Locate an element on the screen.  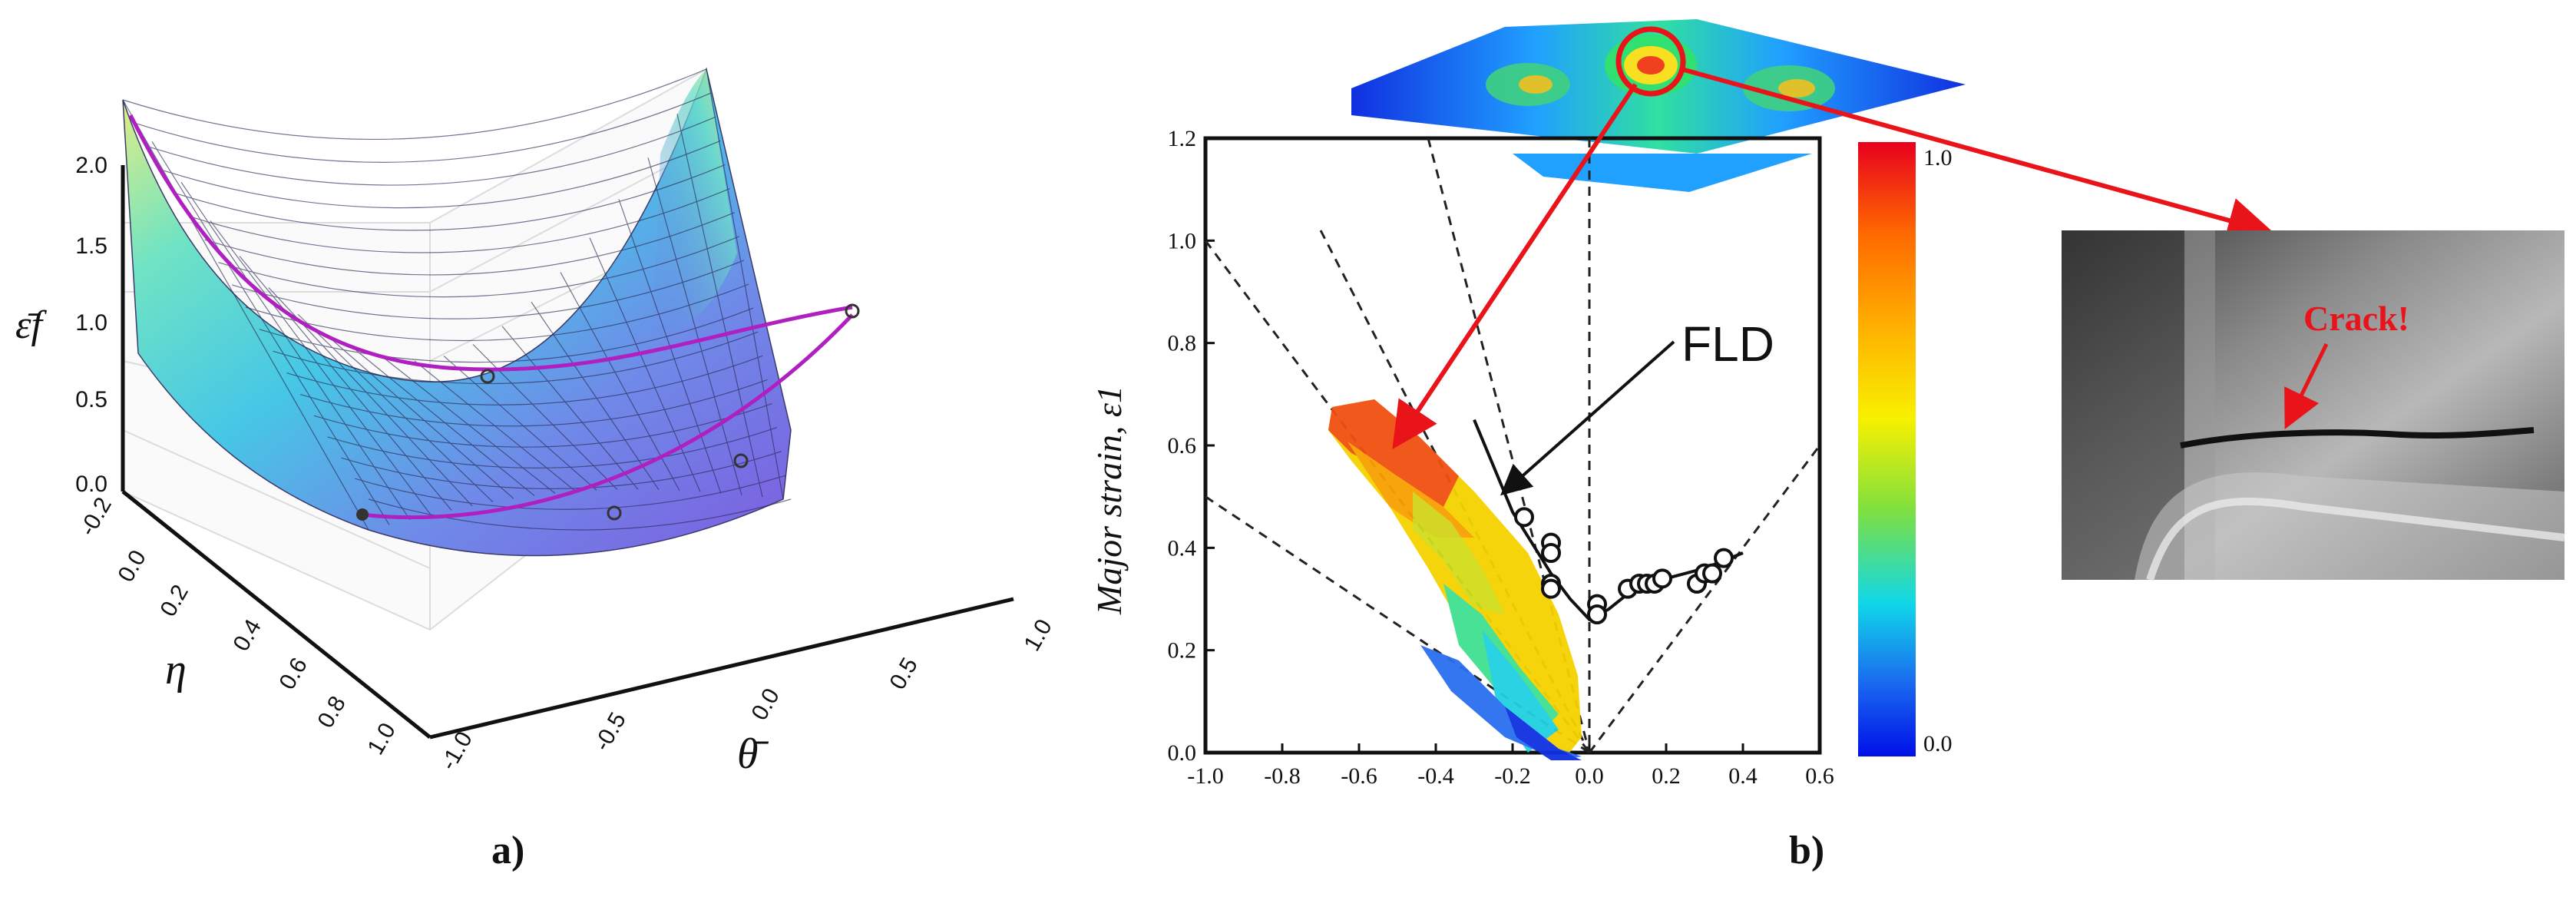
z-tick-label: 2.0 is located at coordinates (91, 166).